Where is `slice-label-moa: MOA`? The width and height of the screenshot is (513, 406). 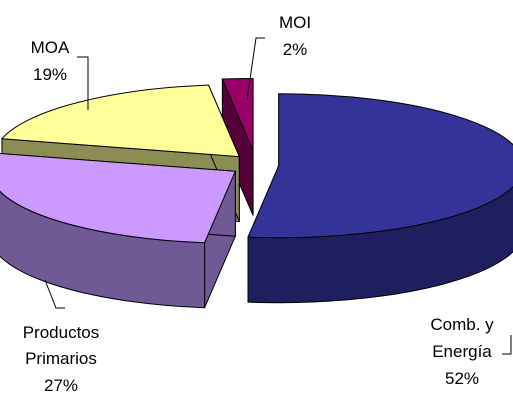
slice-label-moa: MOA is located at coordinates (50, 47).